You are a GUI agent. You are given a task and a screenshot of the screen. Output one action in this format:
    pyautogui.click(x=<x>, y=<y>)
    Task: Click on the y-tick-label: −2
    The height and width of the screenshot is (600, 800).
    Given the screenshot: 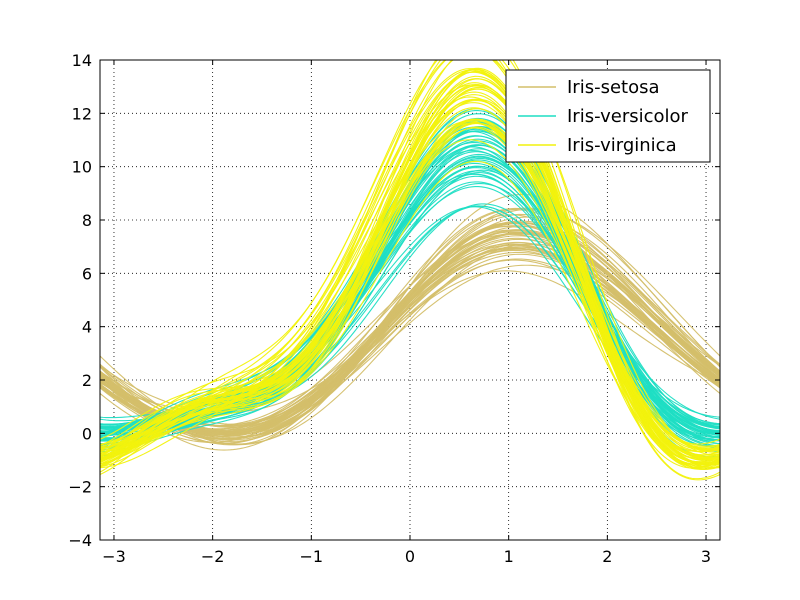 What is the action you would take?
    pyautogui.click(x=80, y=487)
    